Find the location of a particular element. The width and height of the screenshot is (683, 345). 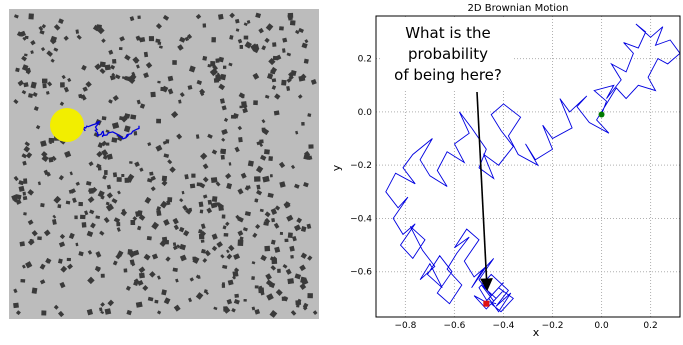

y-axis-label: y is located at coordinates (336, 167).